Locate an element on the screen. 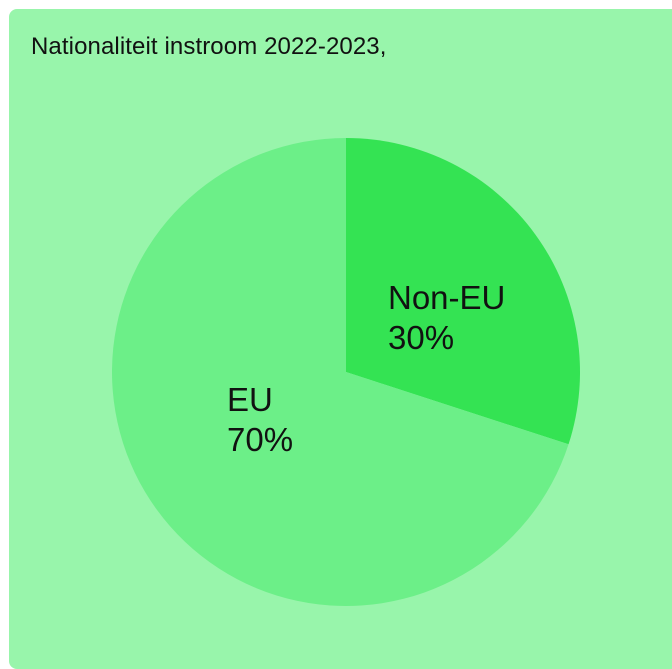 The width and height of the screenshot is (672, 669). slice-name-non-eu: Non-EU is located at coordinates (446, 297).